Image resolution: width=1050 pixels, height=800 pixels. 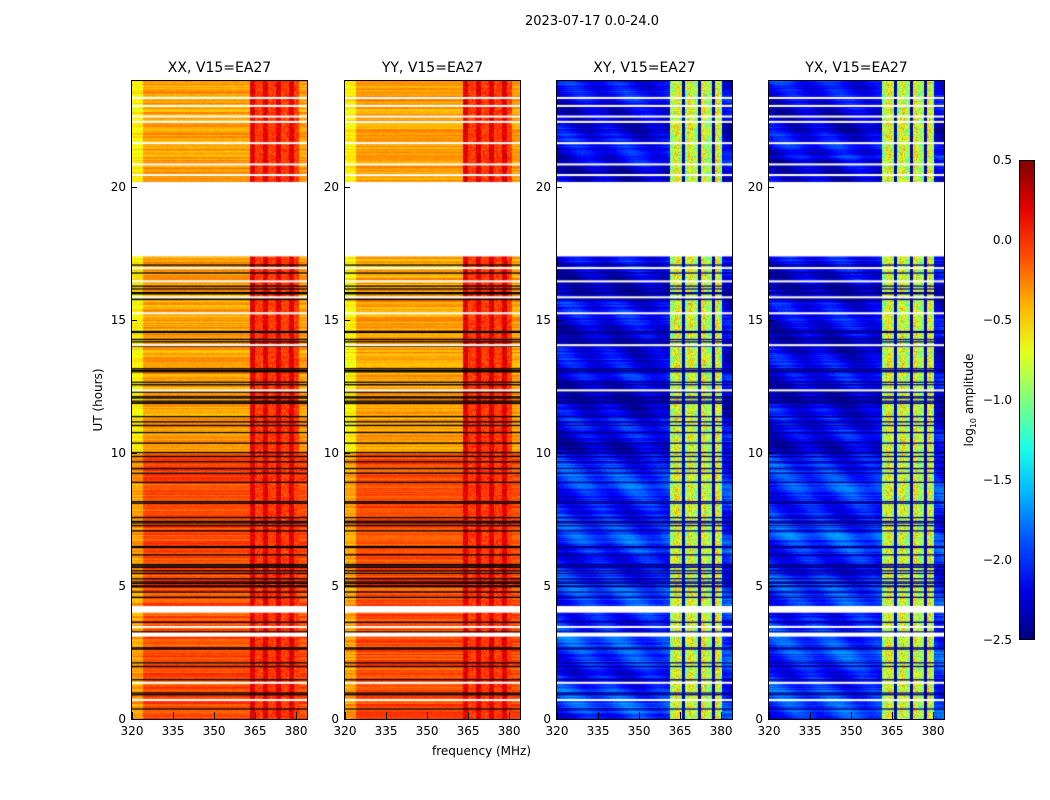 I want to click on colorbar-tick-label: −2.0, so click(x=997, y=560).